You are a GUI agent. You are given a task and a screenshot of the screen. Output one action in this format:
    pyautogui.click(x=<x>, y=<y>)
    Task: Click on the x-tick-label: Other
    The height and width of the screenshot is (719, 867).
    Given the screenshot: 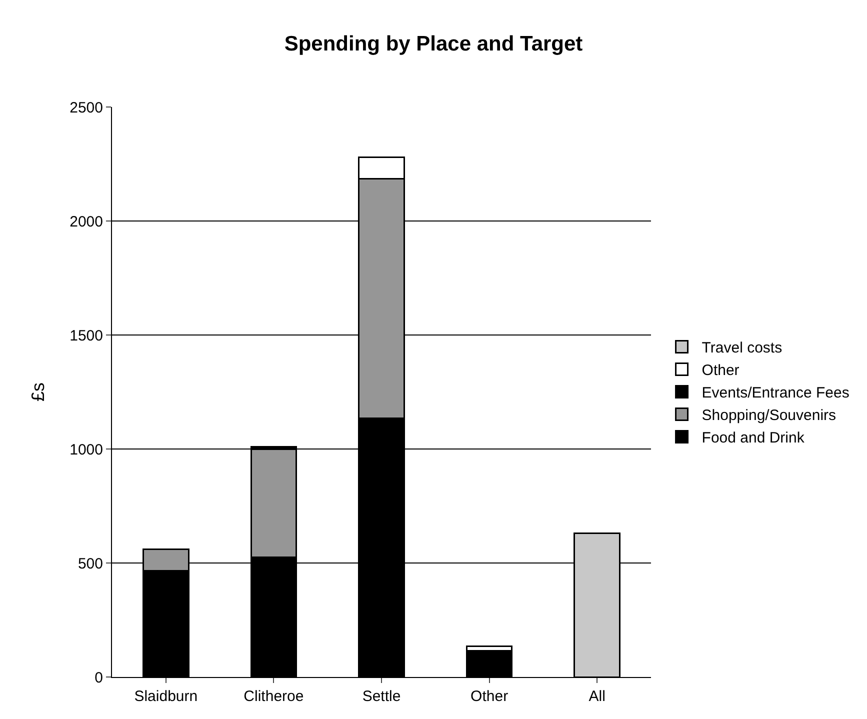 What is the action you would take?
    pyautogui.click(x=489, y=696)
    